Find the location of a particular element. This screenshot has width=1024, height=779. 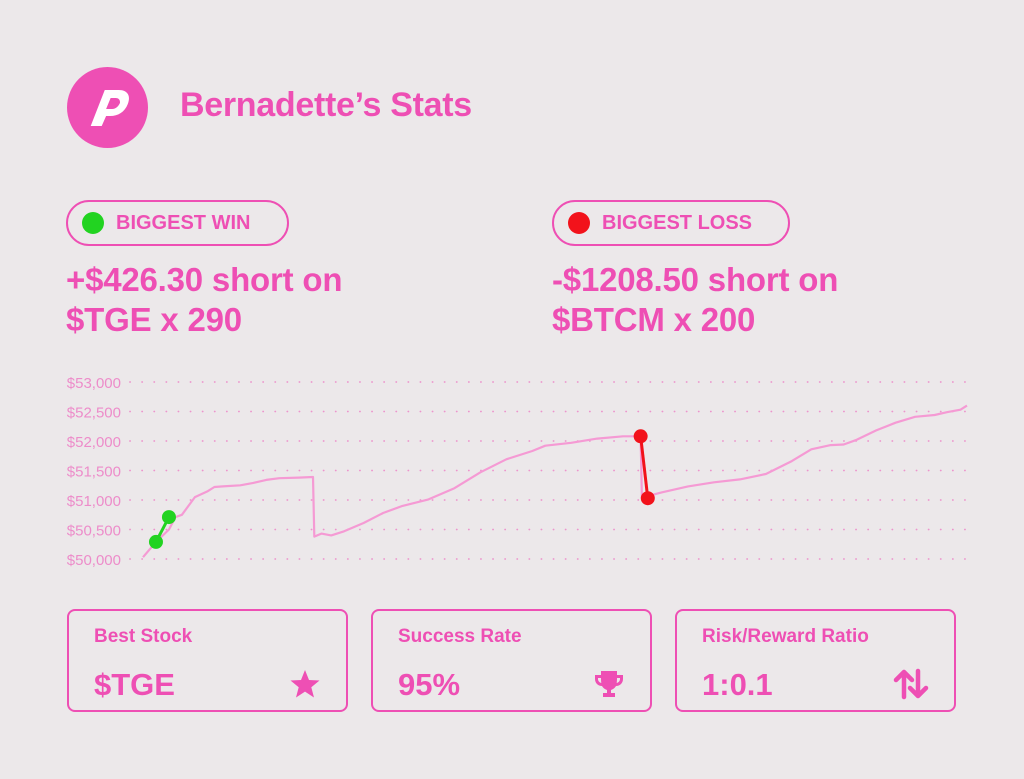

success-rate-label: Success Rate is located at coordinates (460, 636).